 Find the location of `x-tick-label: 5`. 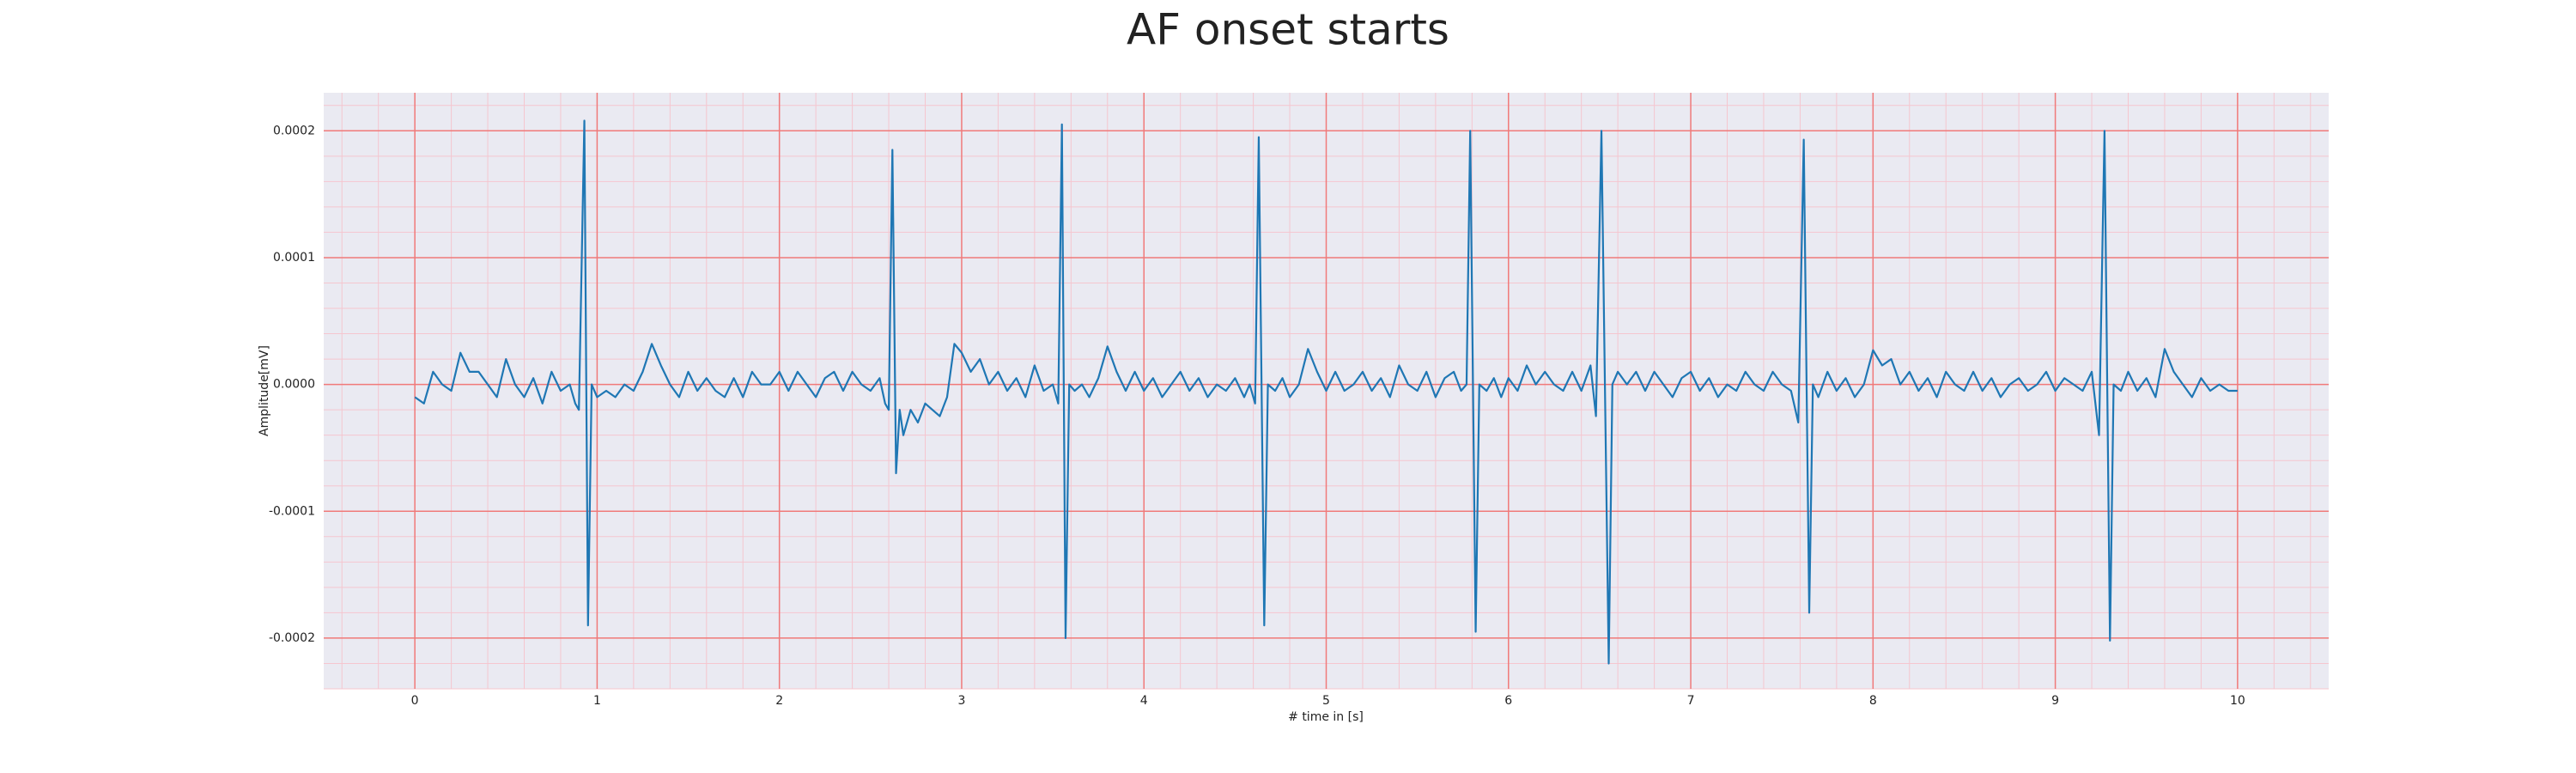

x-tick-label: 5 is located at coordinates (1326, 701).